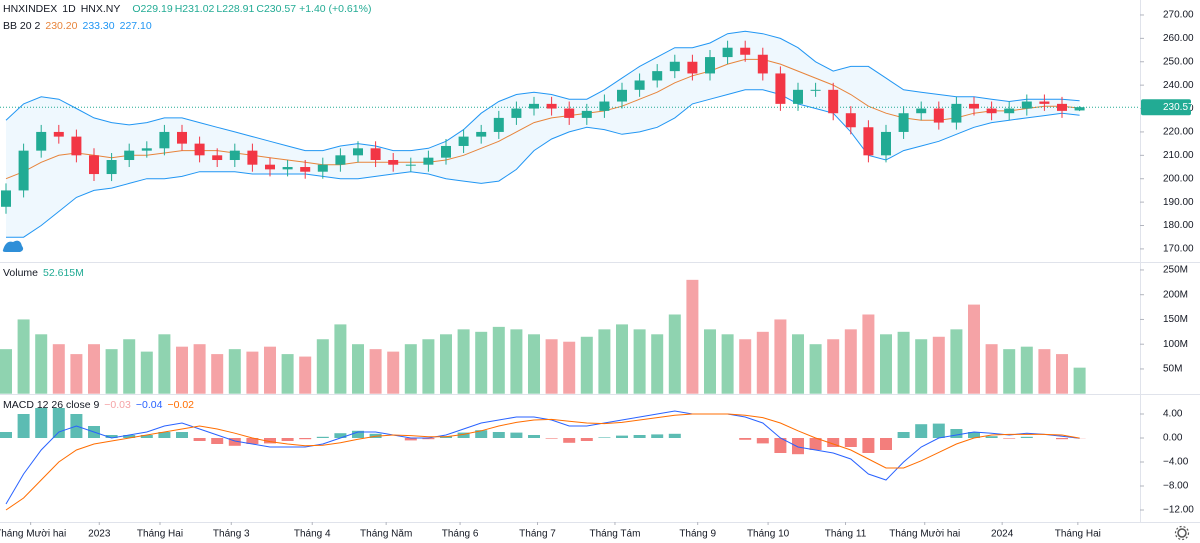 The width and height of the screenshot is (1200, 543). Describe the element at coordinates (194, 9) in the screenshot. I see `ohlc-high: H231.02` at that location.